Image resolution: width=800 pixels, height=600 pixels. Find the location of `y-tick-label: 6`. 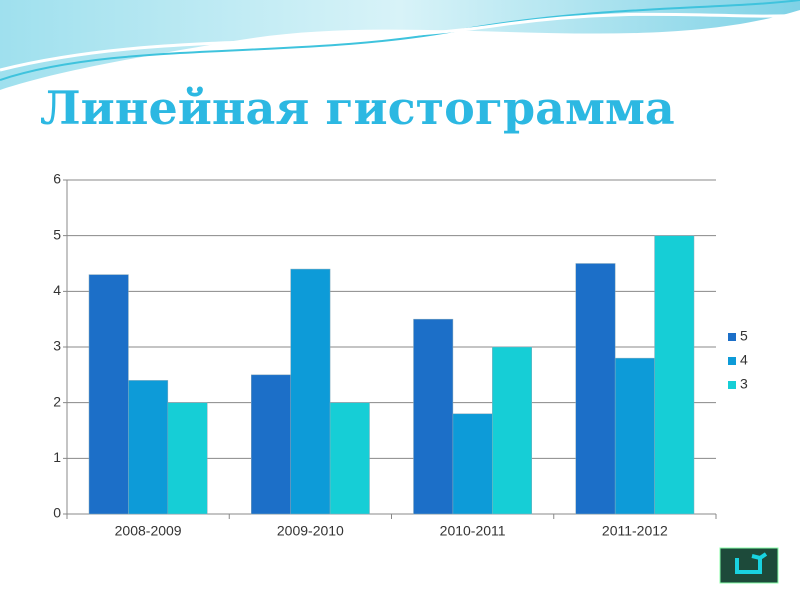

y-tick-label: 6 is located at coordinates (57, 179).